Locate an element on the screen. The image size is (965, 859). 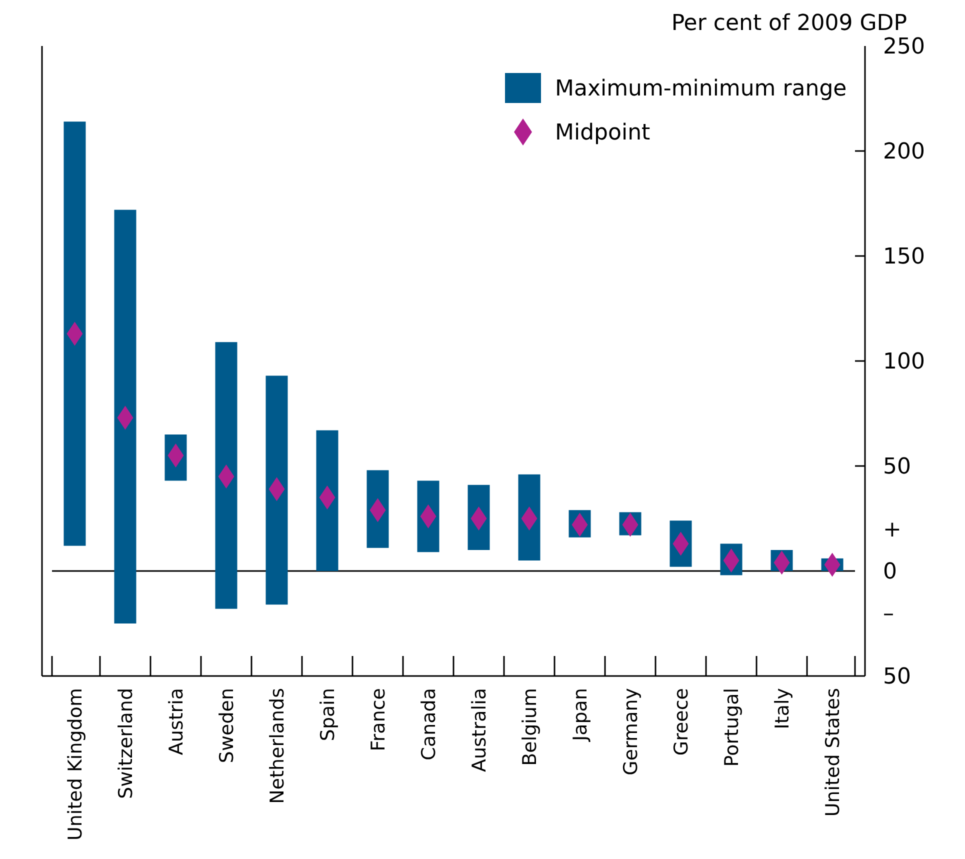
y-tick-label: 100 is located at coordinates (904, 362).